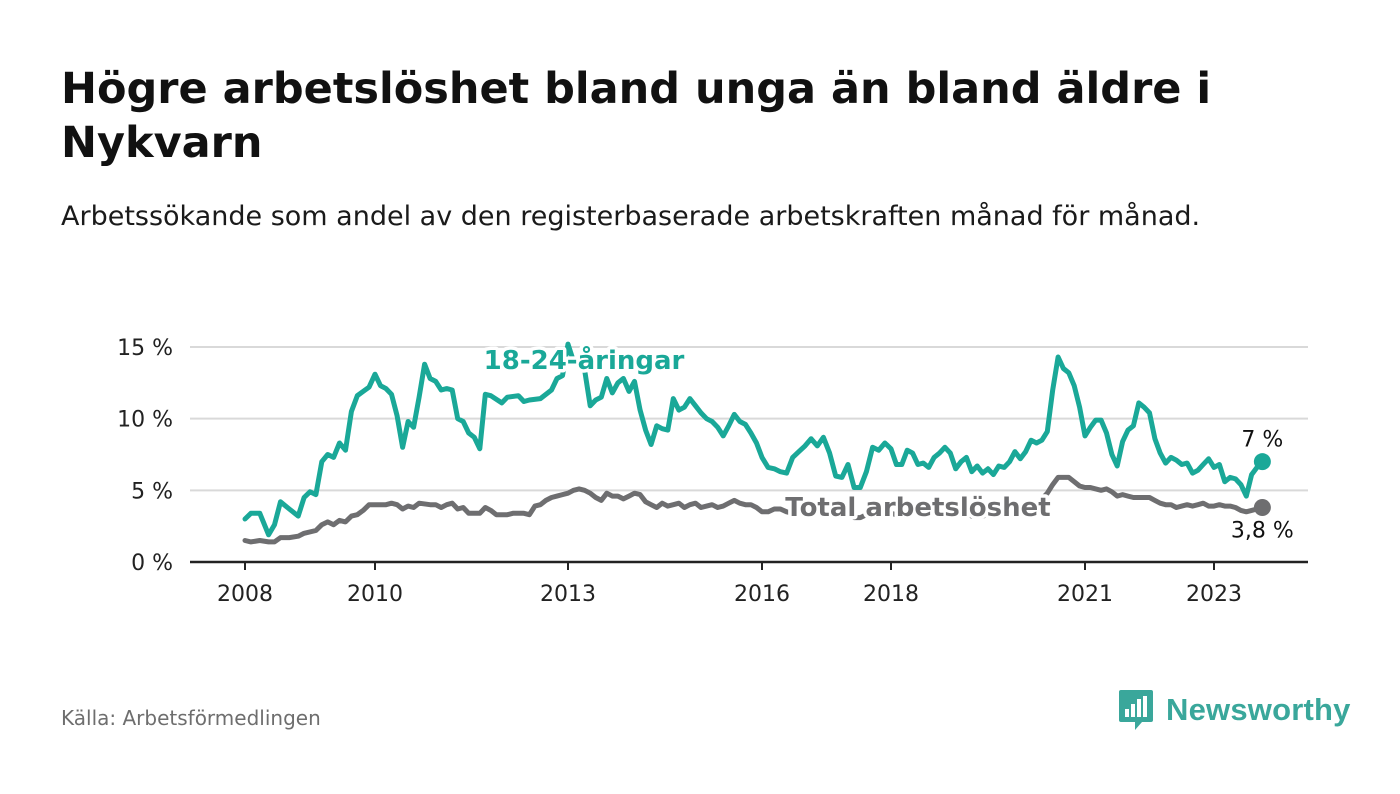 Image resolution: width=1400 pixels, height=794 pixels. I want to click on x-tick-label: 2010, so click(375, 594).